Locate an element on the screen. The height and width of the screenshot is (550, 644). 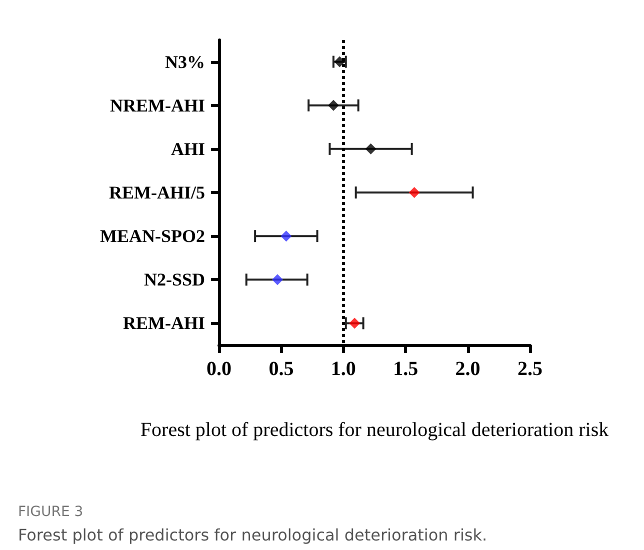
y-tick-label: REM-AHI is located at coordinates (164, 323).